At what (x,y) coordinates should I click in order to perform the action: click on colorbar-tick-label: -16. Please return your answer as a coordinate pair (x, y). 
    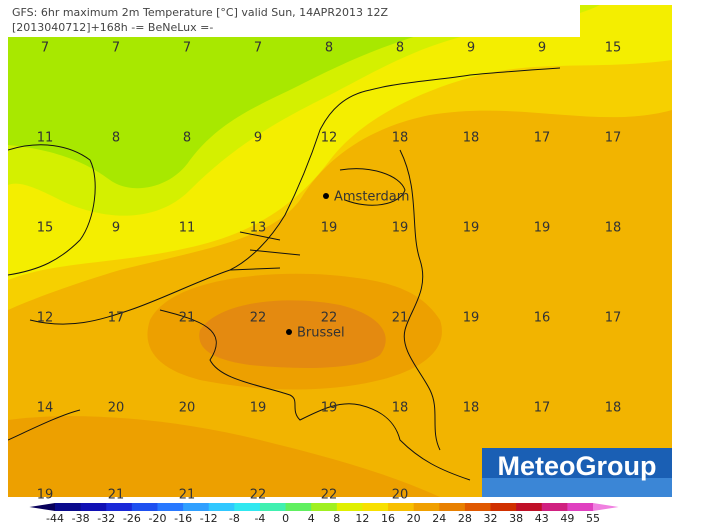
    Looking at the image, I should click on (183, 518).